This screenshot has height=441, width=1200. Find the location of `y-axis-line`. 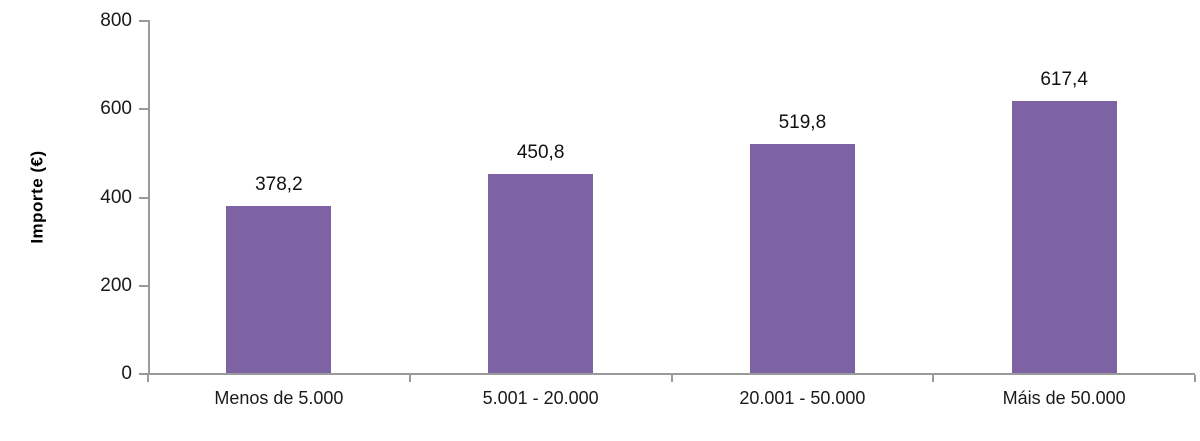

y-axis-line is located at coordinates (149, 197).